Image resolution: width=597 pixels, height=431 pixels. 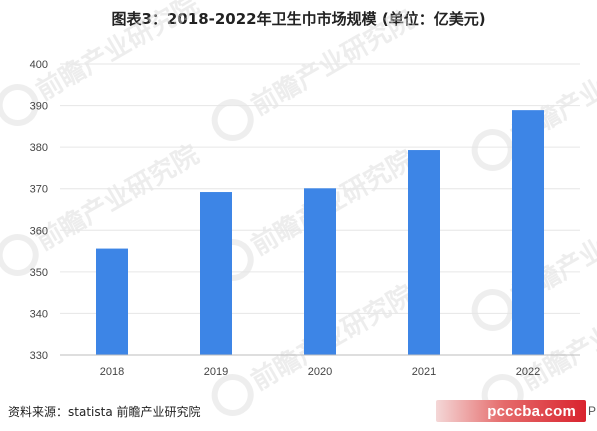 I want to click on y-tick-label: 340, so click(x=39, y=314).